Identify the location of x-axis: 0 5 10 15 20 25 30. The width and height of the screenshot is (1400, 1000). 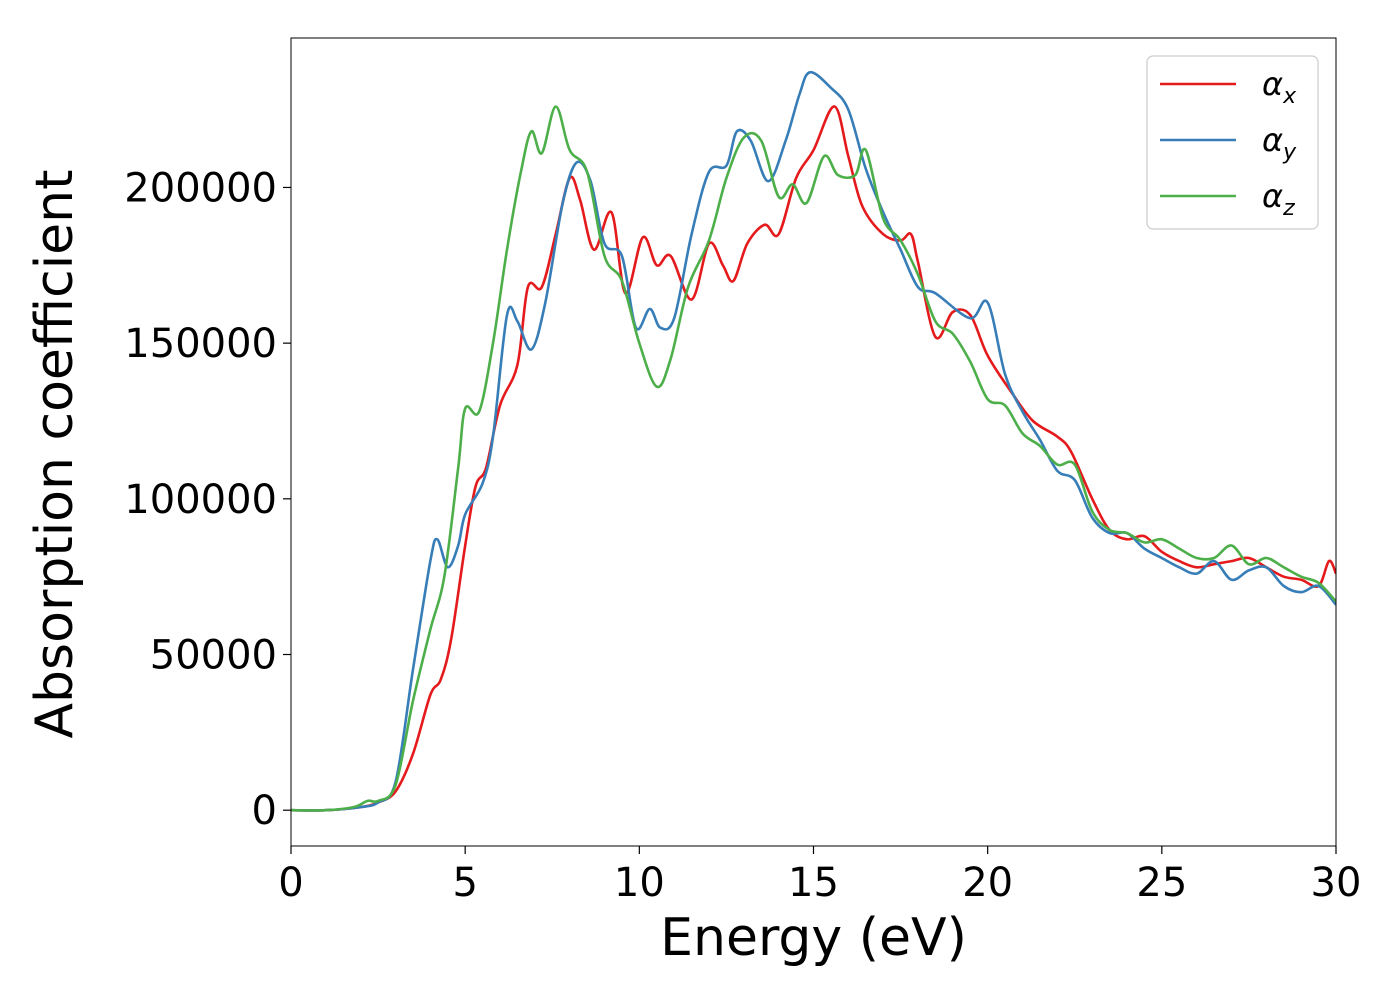
(819, 876).